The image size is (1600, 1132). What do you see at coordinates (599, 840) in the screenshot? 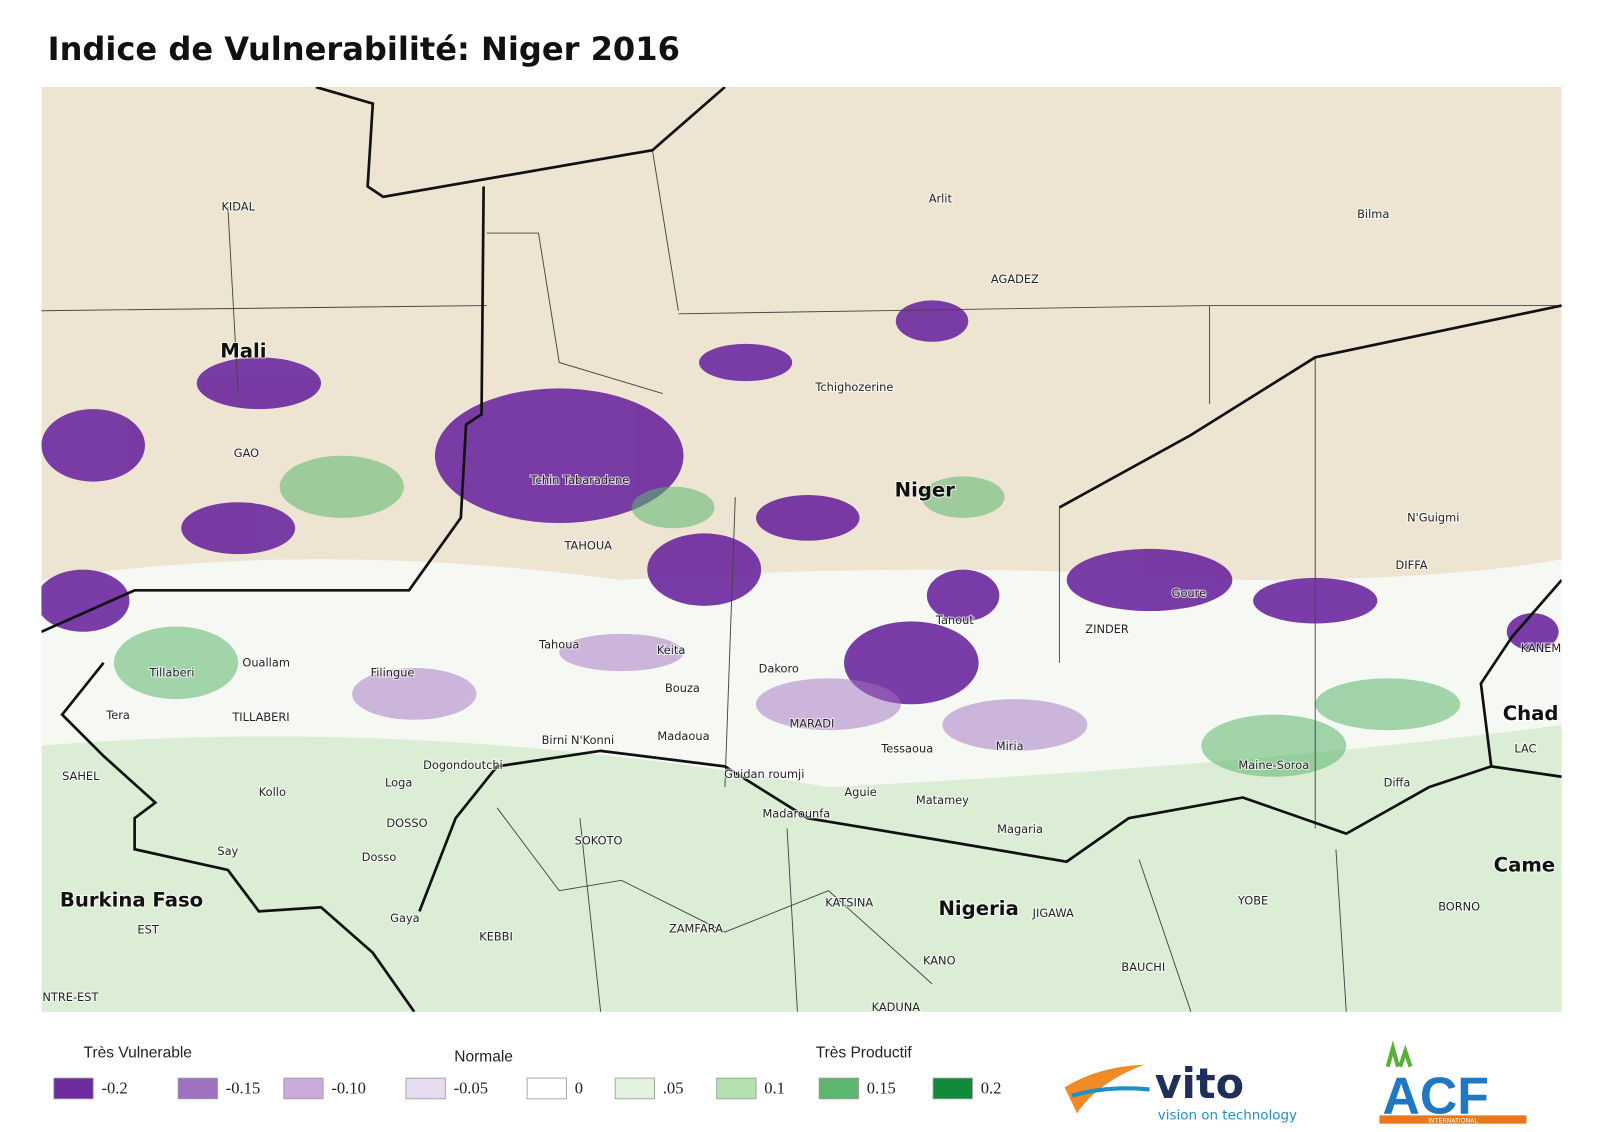
I see `place-label: SOKOTO` at bounding box center [599, 840].